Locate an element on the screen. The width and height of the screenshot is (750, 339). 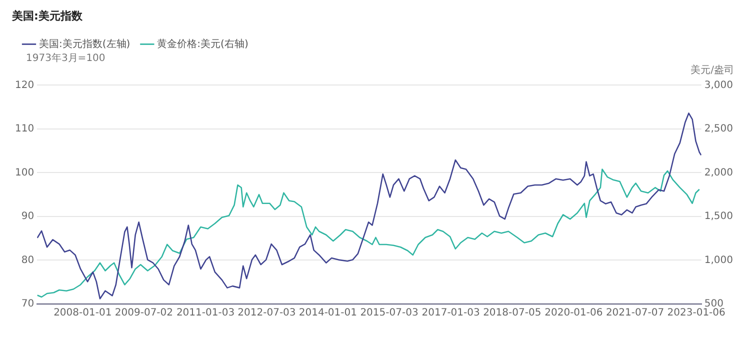
x-tick-label: 2011-01-03 is located at coordinates (205, 313).